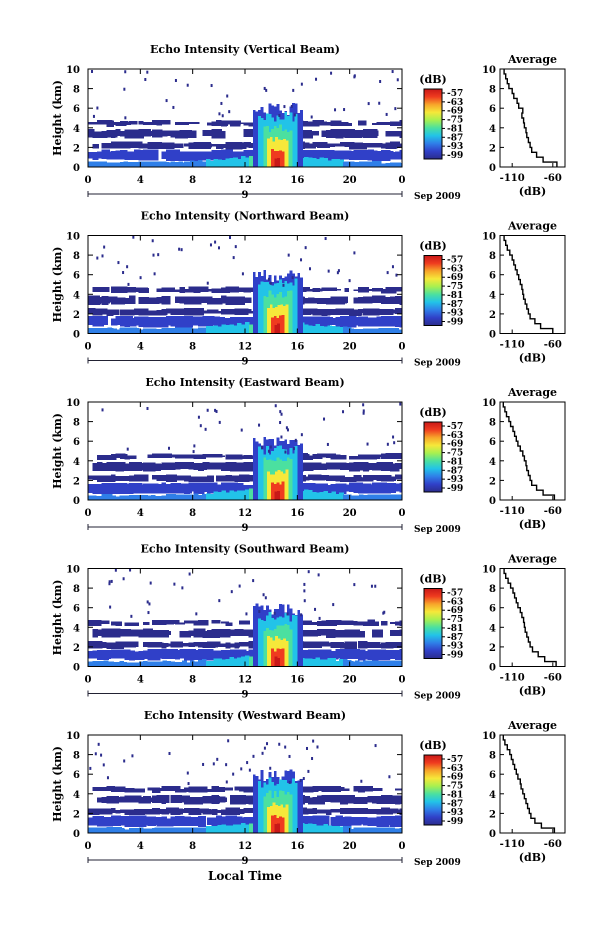  I want to click on panel-title: Echo Intensity (Northward Beam), so click(245, 216).